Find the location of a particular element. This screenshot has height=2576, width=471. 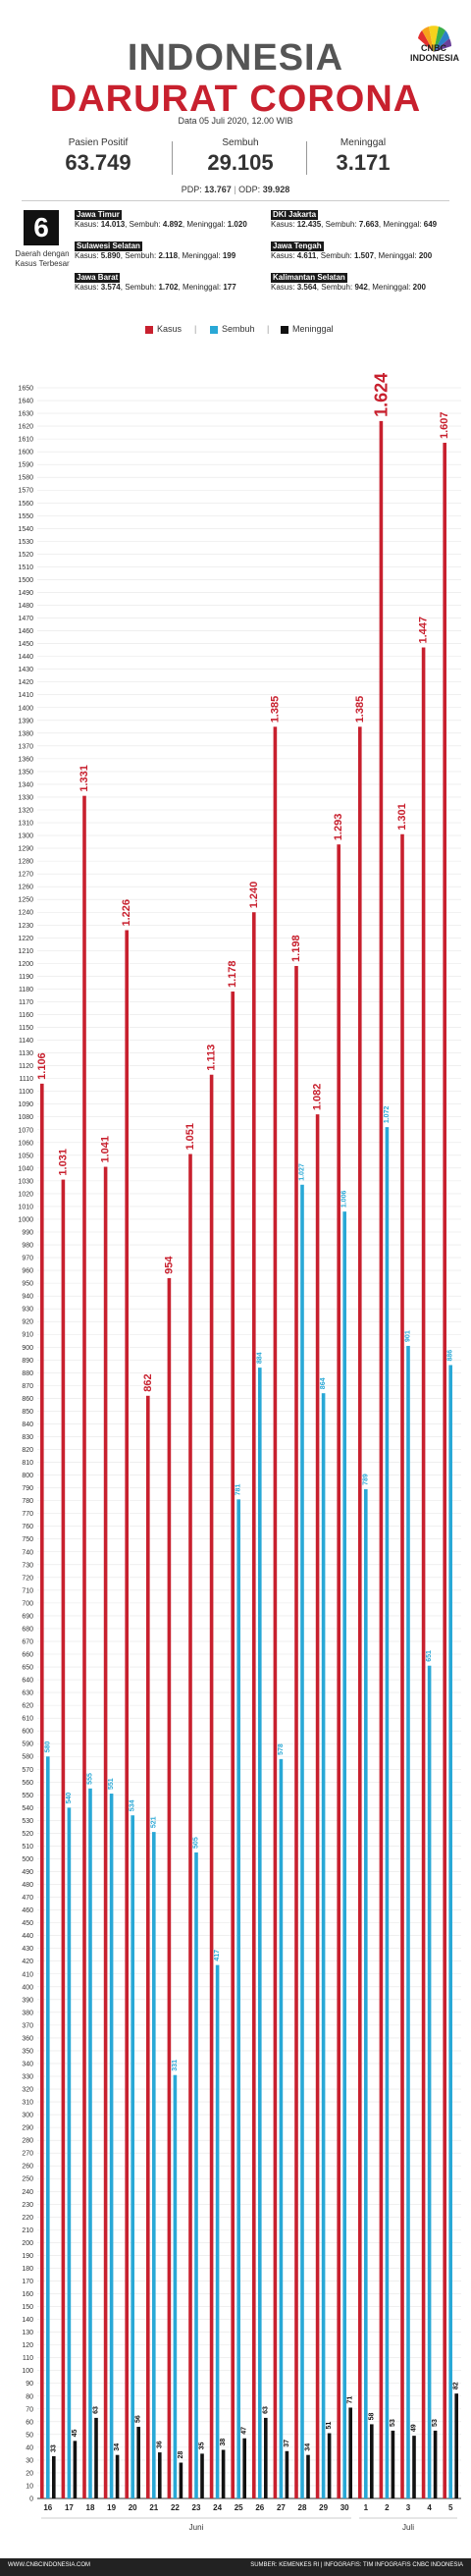

y-tick-label: 1440 is located at coordinates (25, 657).